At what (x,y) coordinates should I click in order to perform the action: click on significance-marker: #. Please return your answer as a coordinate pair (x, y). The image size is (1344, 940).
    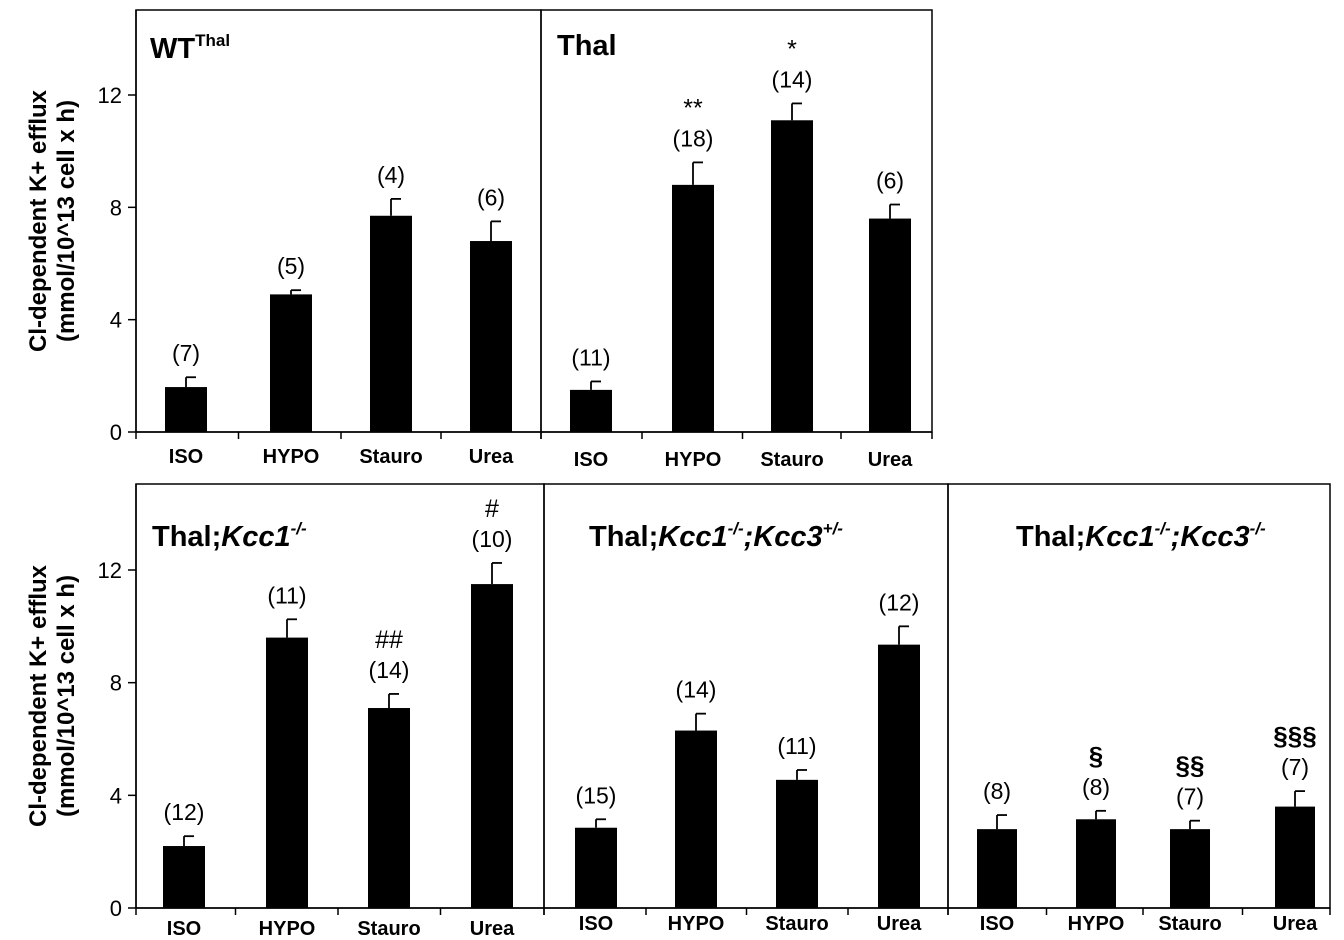
    Looking at the image, I should click on (492, 509).